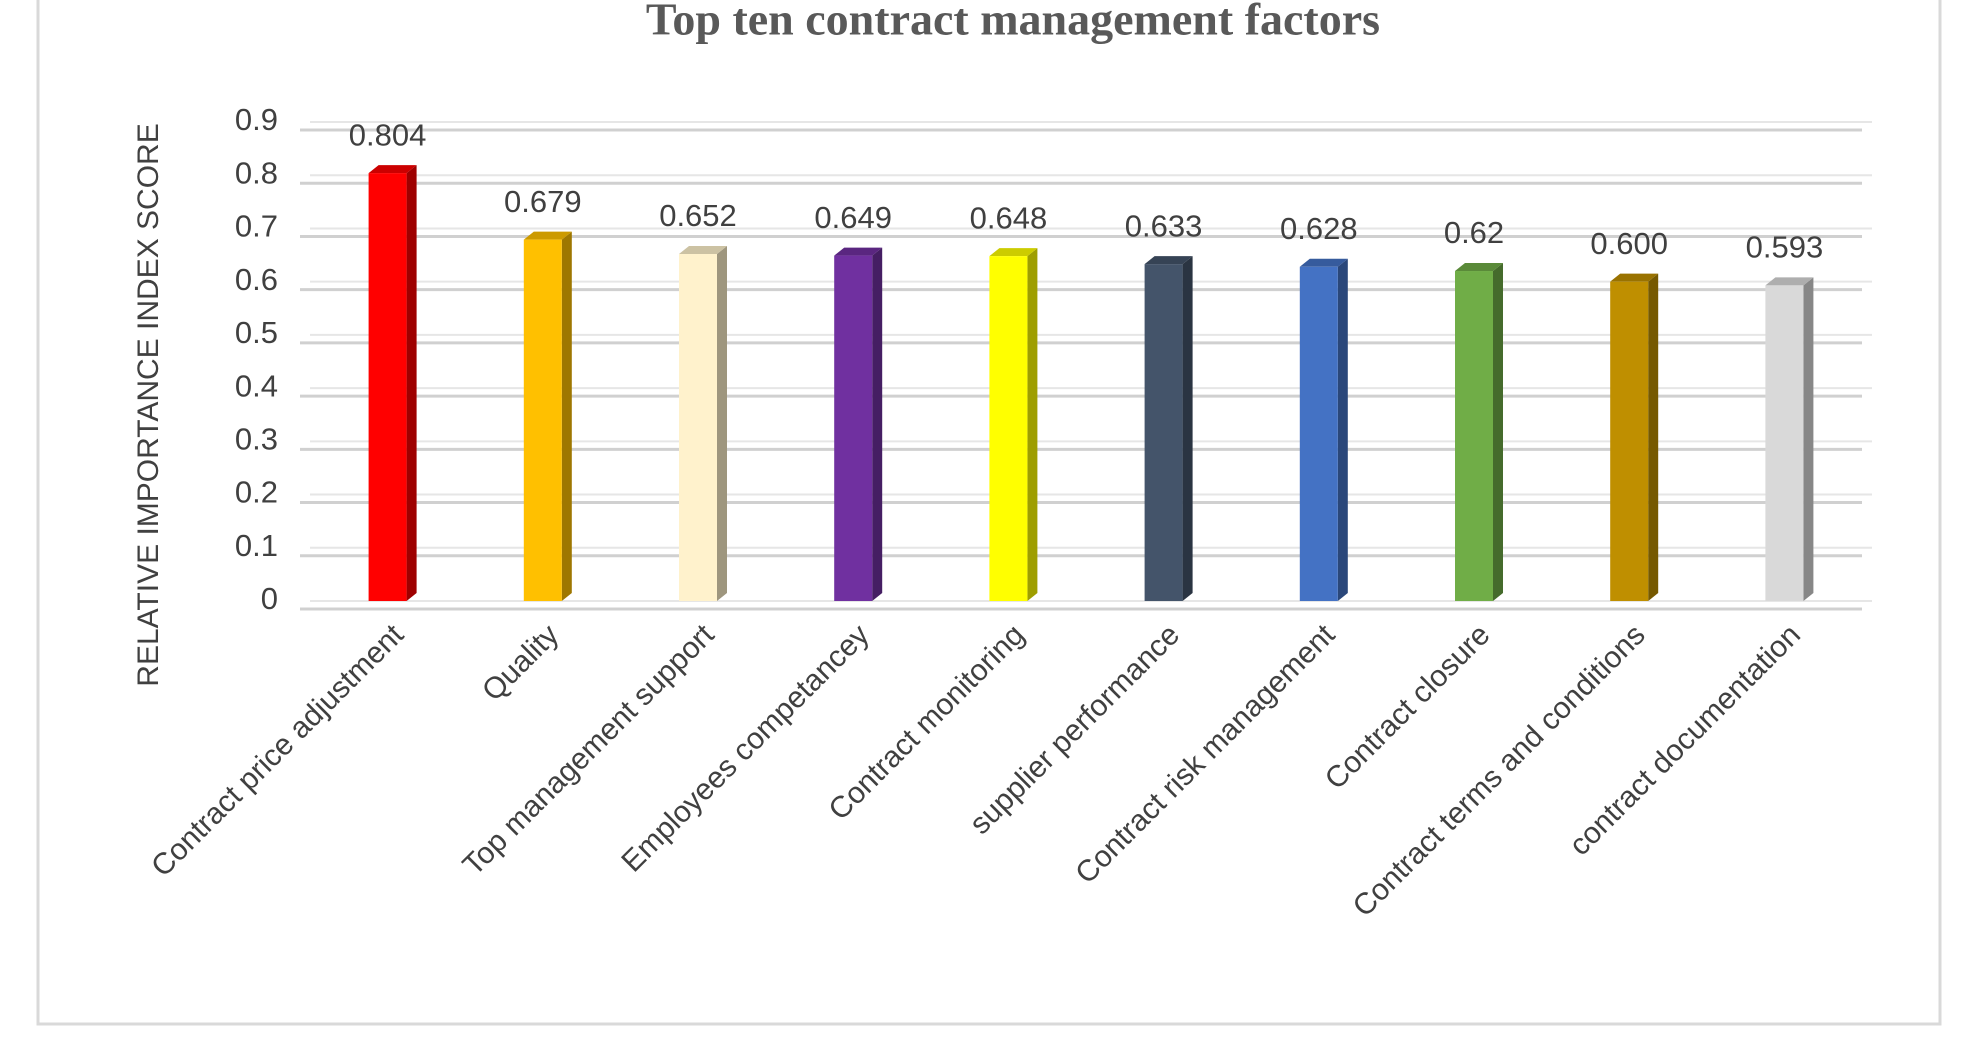 Image resolution: width=1967 pixels, height=1053 pixels. I want to click on y-tick-label: 0.4, so click(256, 385).